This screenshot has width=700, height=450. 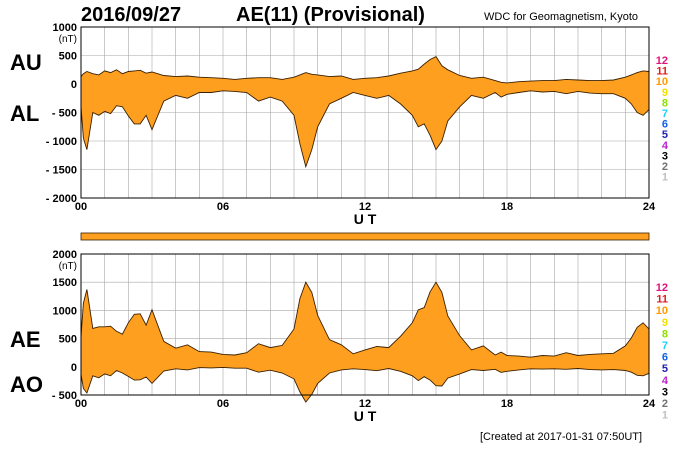 I want to click on al-label: AL, so click(x=25, y=113).